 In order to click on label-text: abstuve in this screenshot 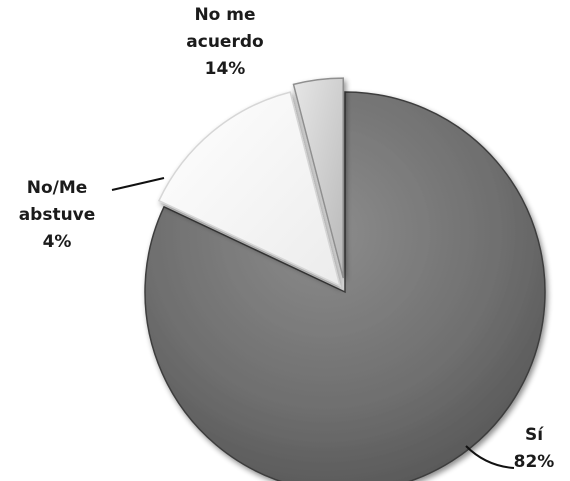, I will do `click(57, 215)`.